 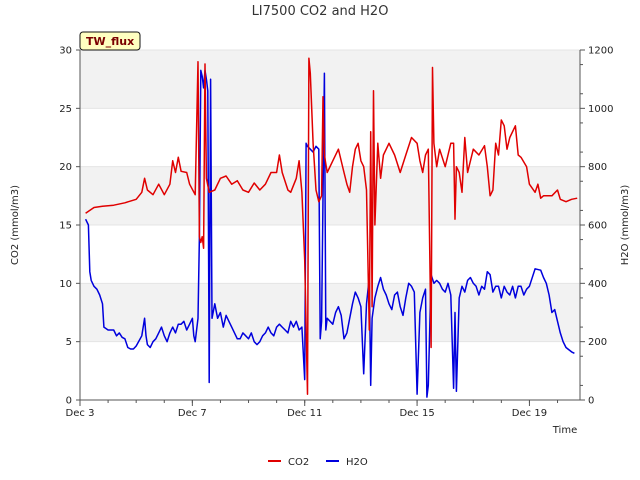 I want to click on badge-label: TW_flux, so click(x=110, y=41).